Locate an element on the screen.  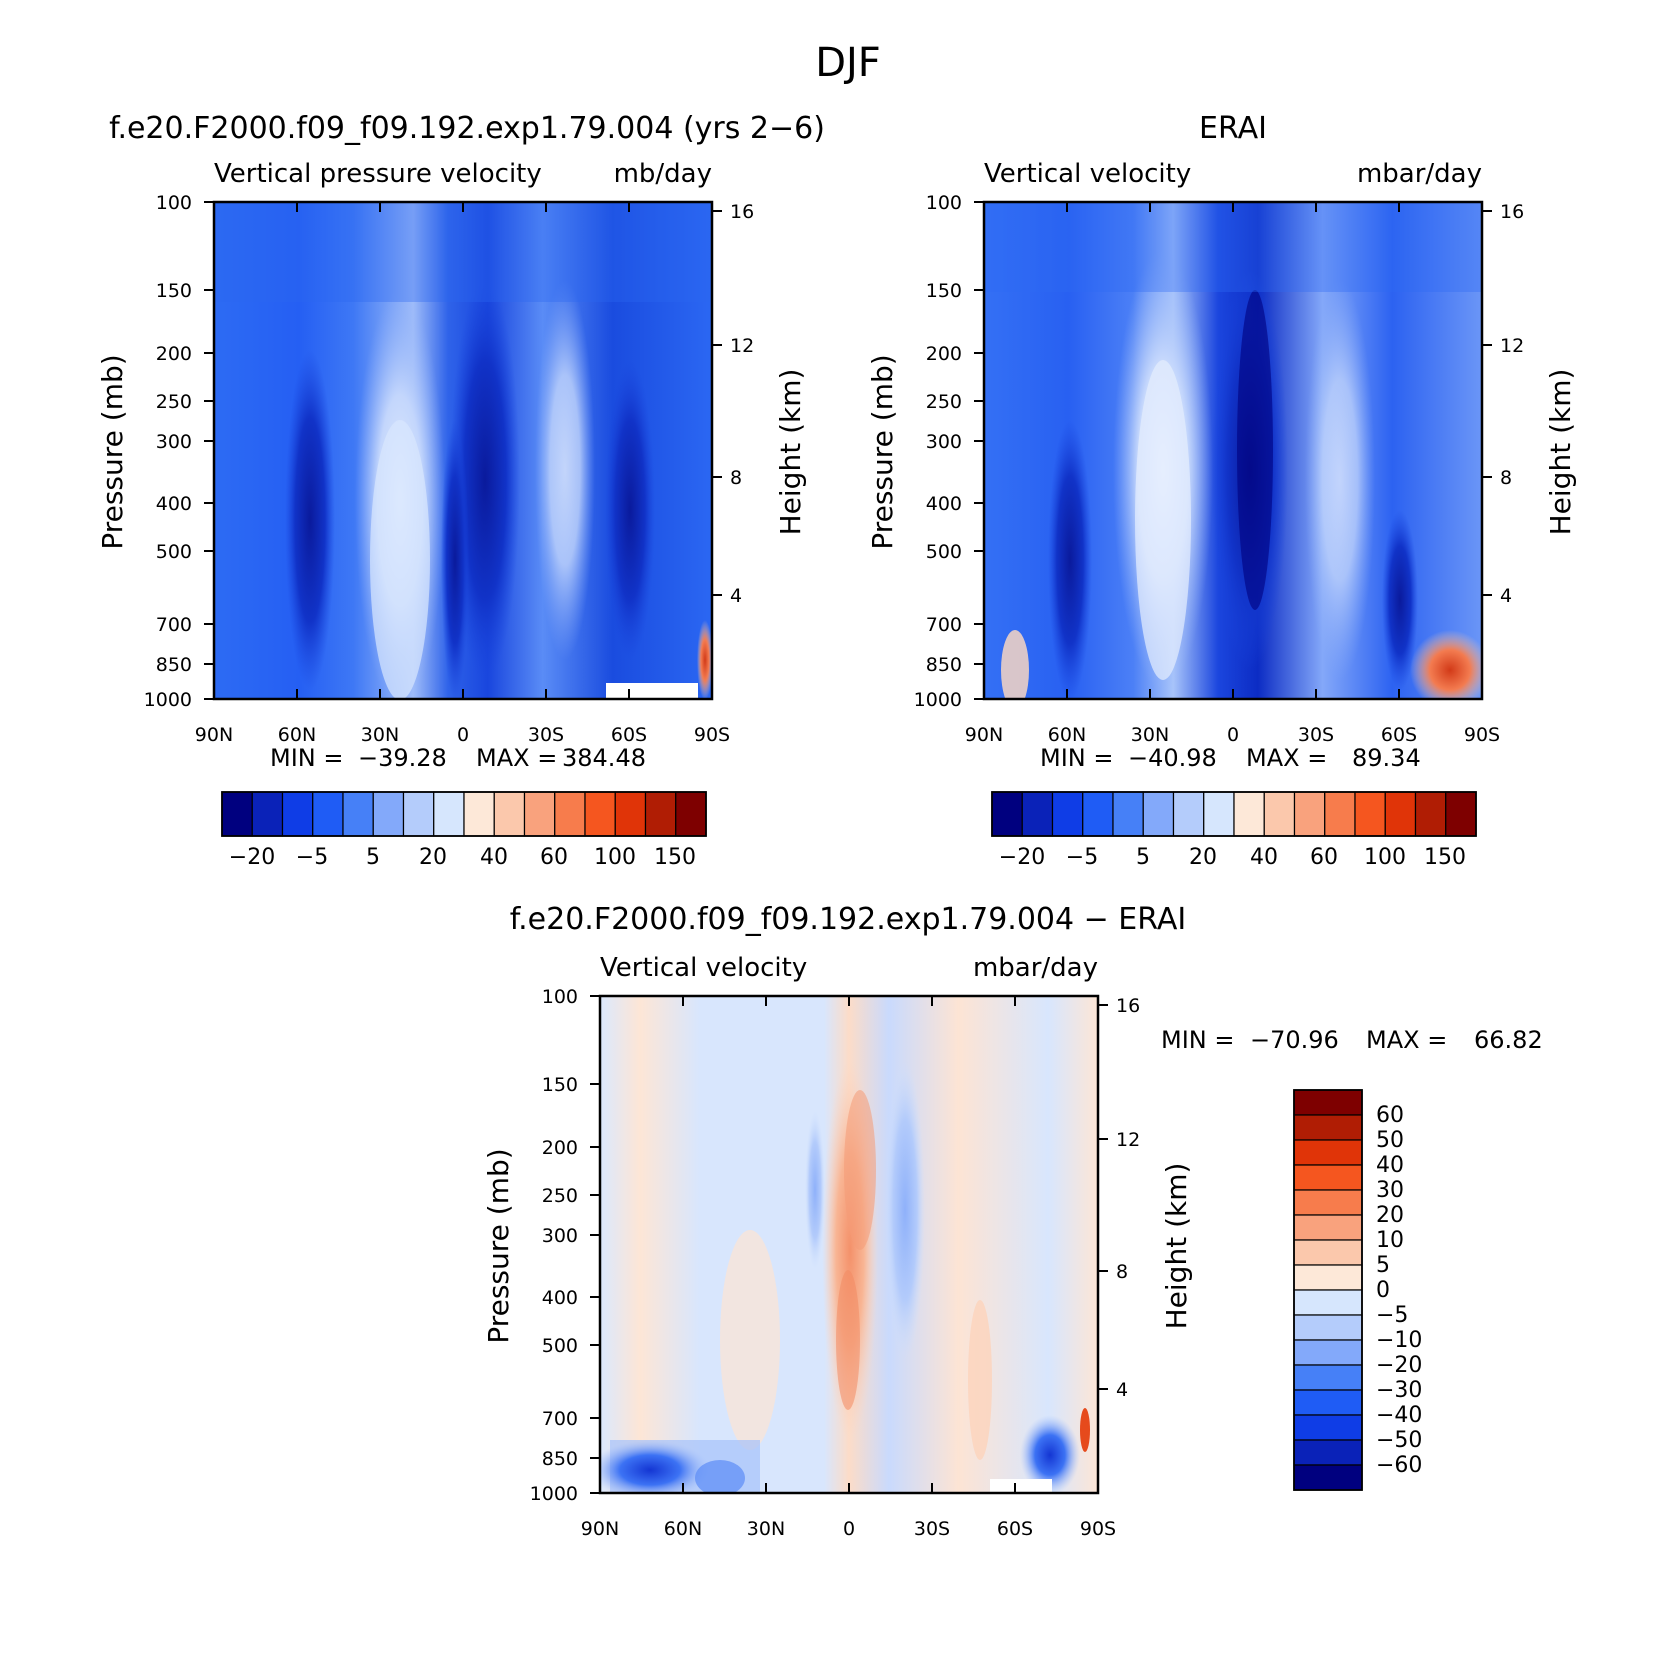
x-tick-label: 90N is located at coordinates (600, 1529).